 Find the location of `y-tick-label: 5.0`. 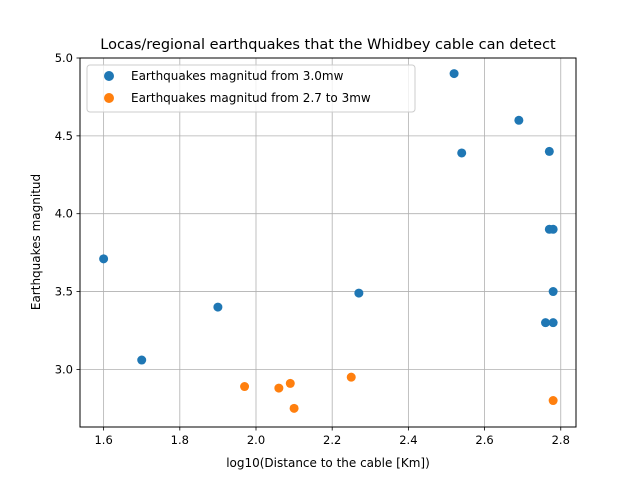

y-tick-label: 5.0 is located at coordinates (64, 58).